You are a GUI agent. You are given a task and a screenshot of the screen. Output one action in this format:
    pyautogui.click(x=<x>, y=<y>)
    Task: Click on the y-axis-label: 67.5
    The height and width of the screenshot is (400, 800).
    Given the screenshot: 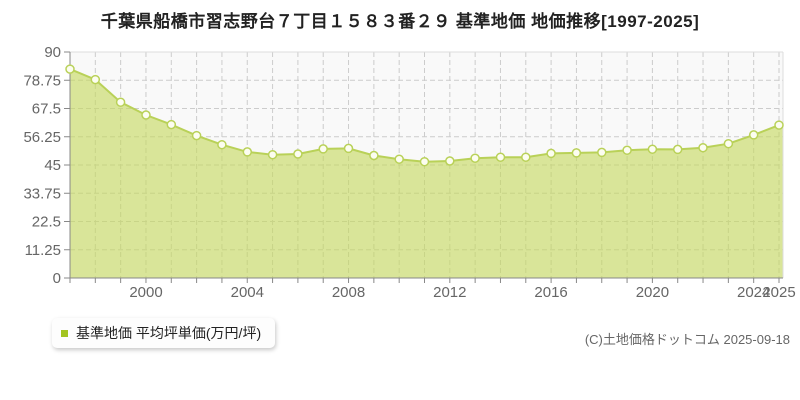 What is the action you would take?
    pyautogui.click(x=46, y=109)
    